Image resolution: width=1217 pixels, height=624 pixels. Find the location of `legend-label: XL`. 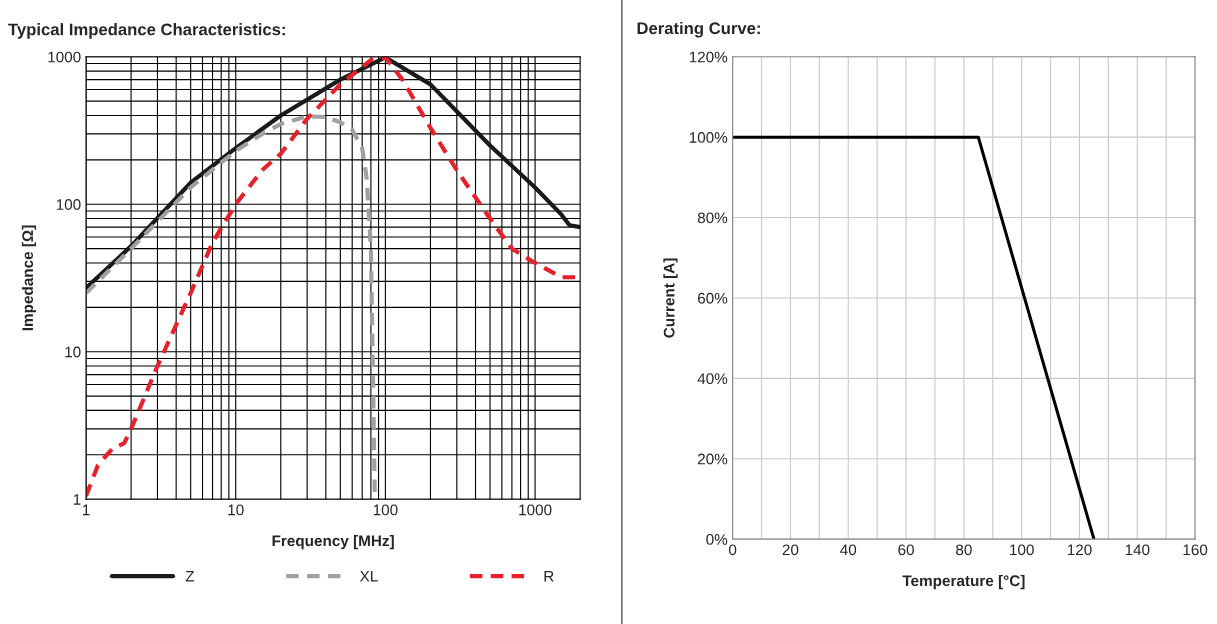

legend-label: XL is located at coordinates (368, 576).